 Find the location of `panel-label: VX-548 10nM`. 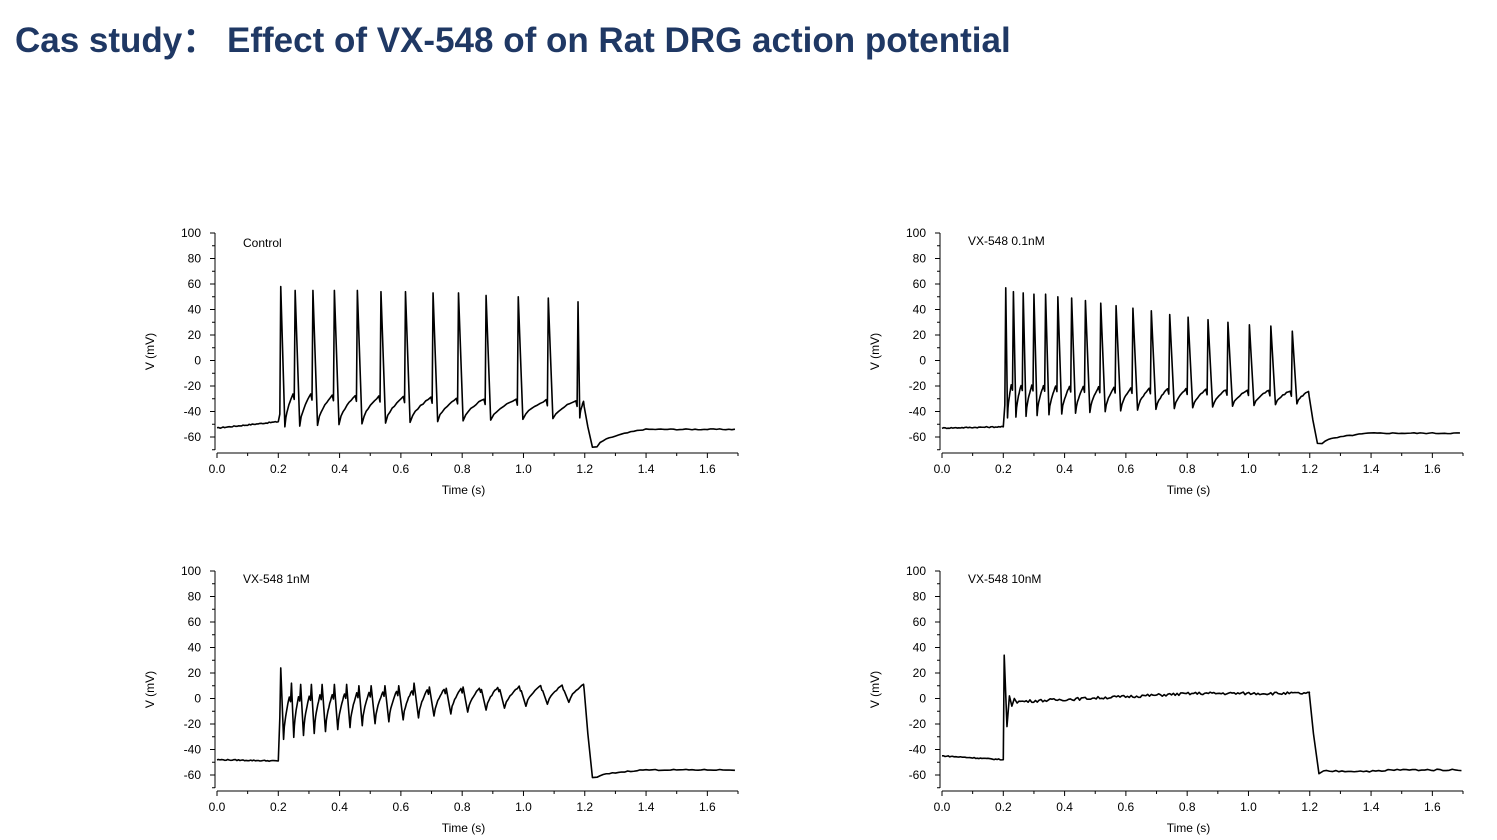

panel-label: VX-548 10nM is located at coordinates (1004, 579).